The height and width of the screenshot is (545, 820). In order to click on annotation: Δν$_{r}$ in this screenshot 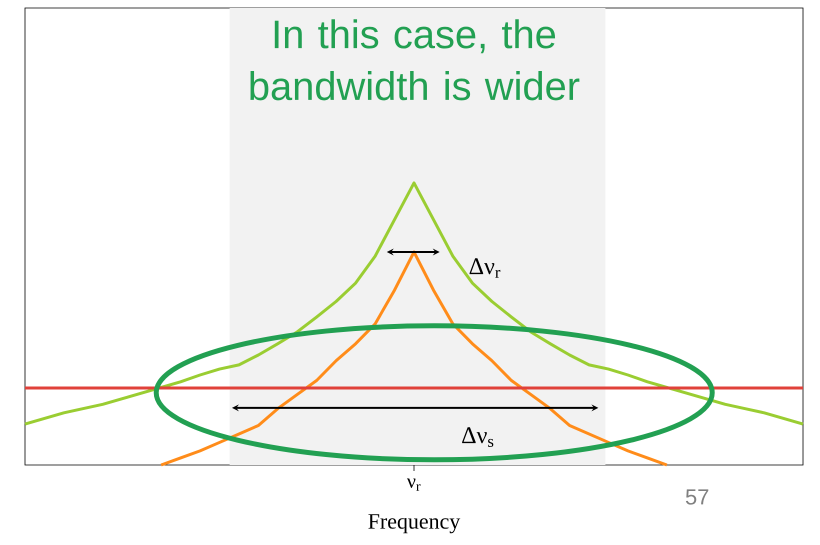, I will do `click(485, 268)`.